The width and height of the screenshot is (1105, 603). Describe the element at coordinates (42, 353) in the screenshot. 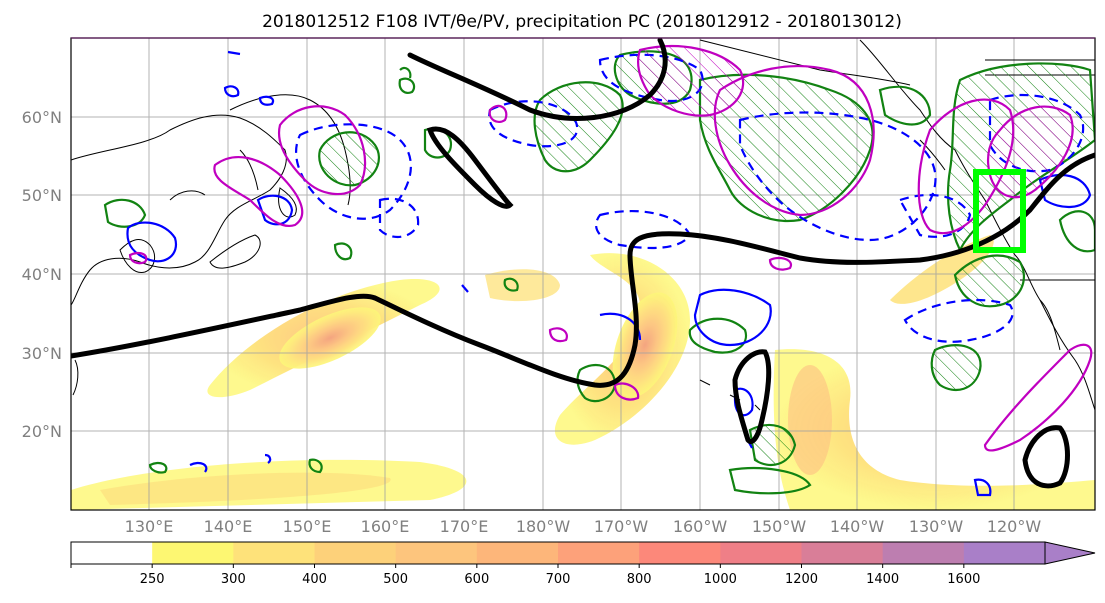

I see `lat-label-30n: 30°N` at that location.